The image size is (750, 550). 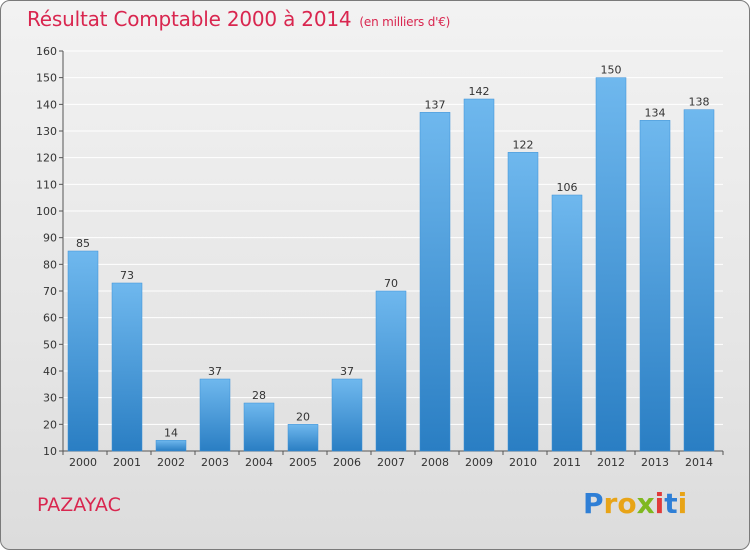 I want to click on logo-letter: t, so click(x=671, y=503).